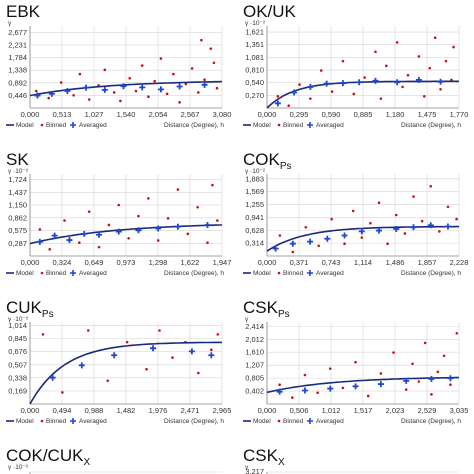 The width and height of the screenshot is (474, 474). Describe the element at coordinates (267, 262) in the screenshot. I see `x-tick-label: 0,000` at that location.